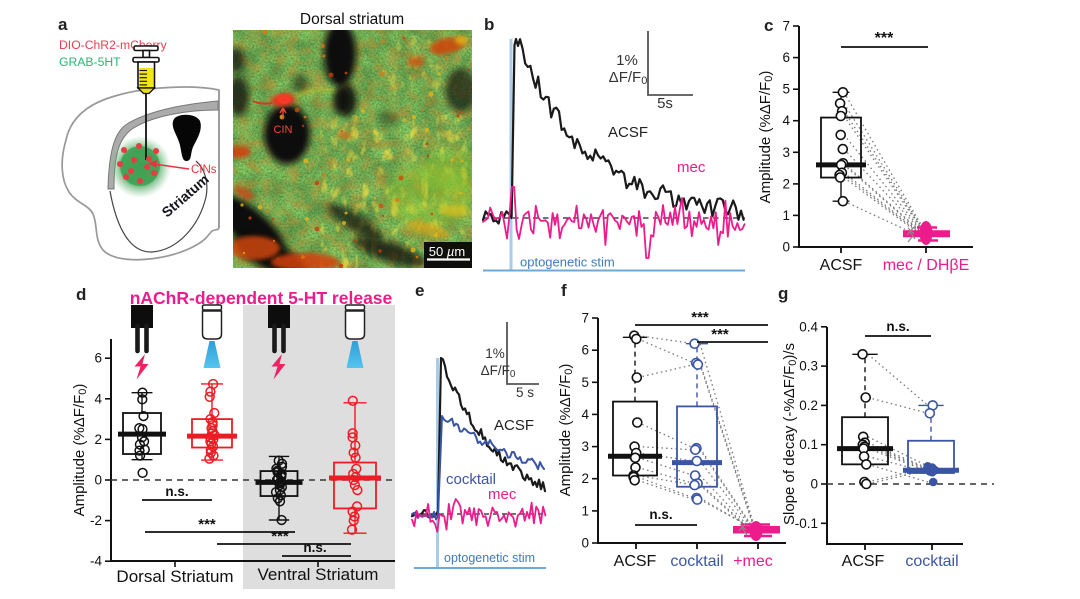  Describe the element at coordinates (808, 444) in the screenshot. I see `svg-text: 0.1` at that location.